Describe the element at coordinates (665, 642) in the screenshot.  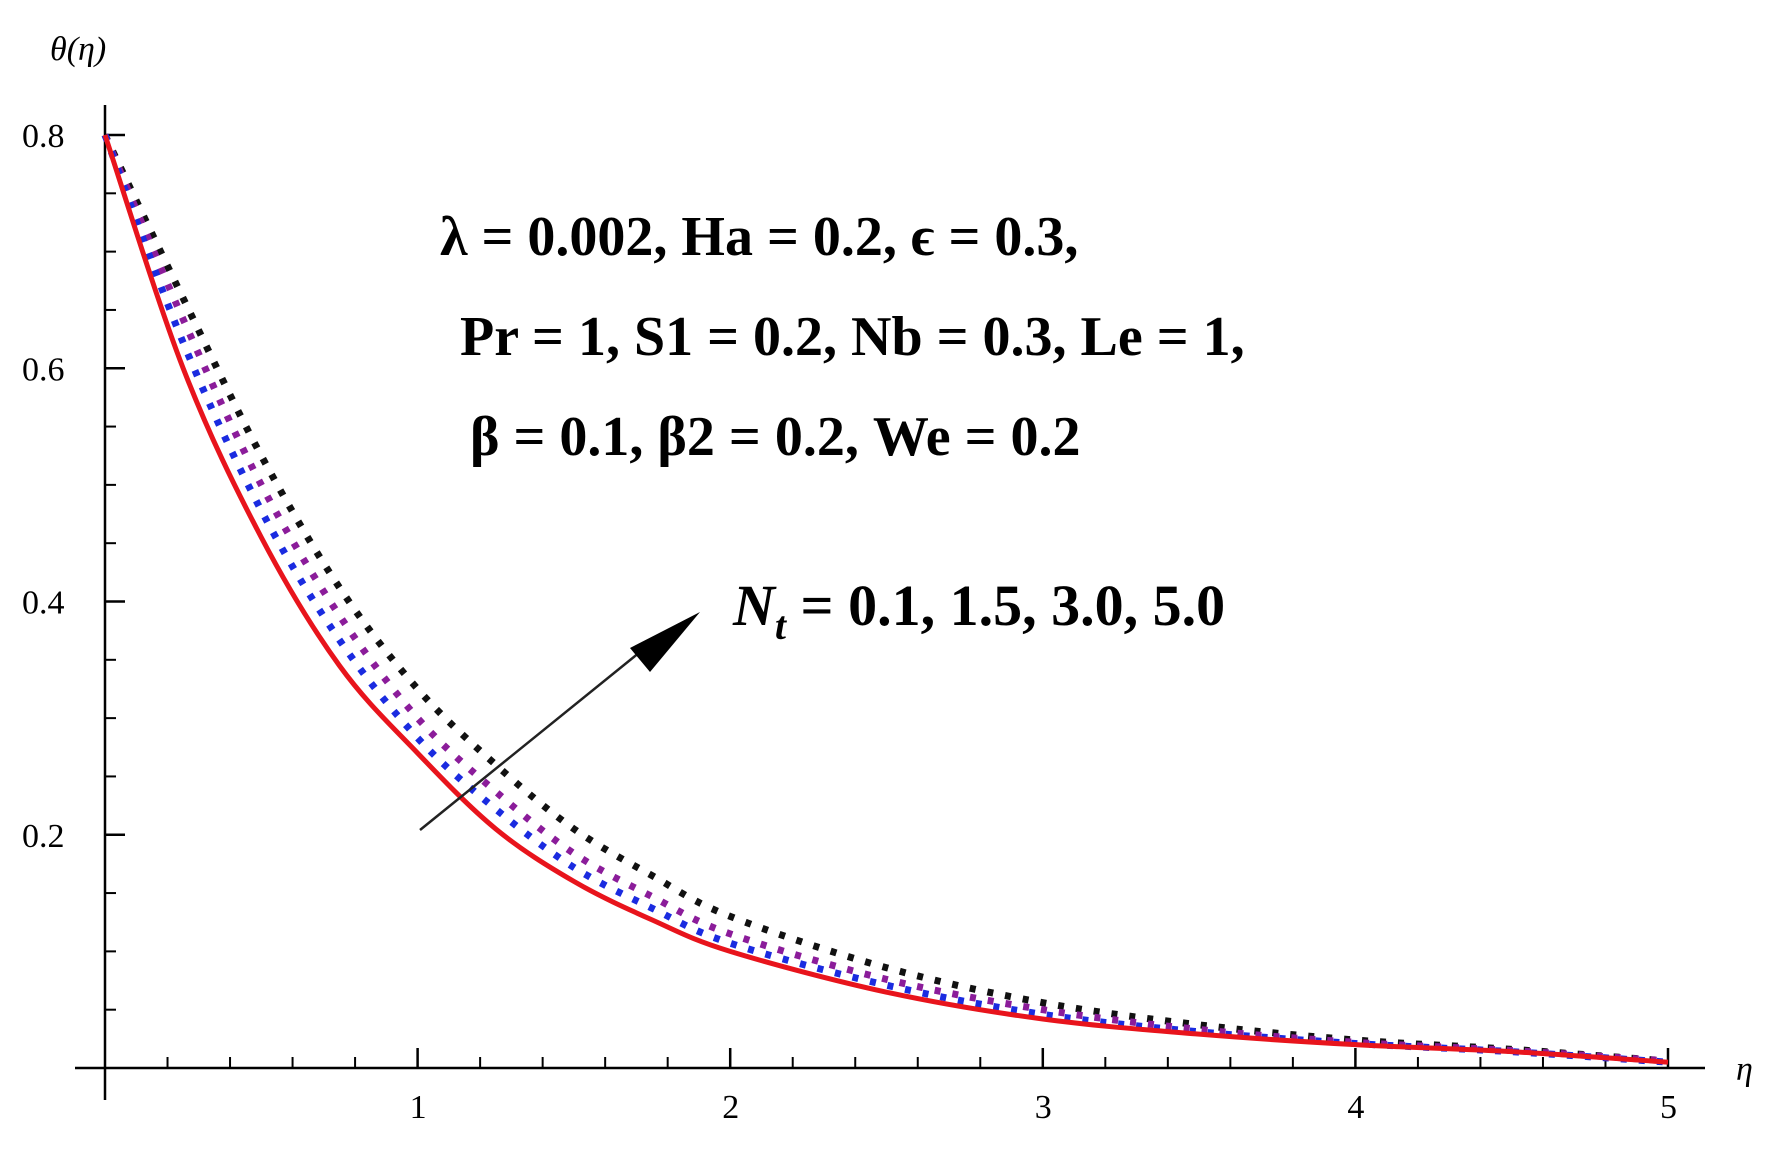
I see `trend-arrow-head` at that location.